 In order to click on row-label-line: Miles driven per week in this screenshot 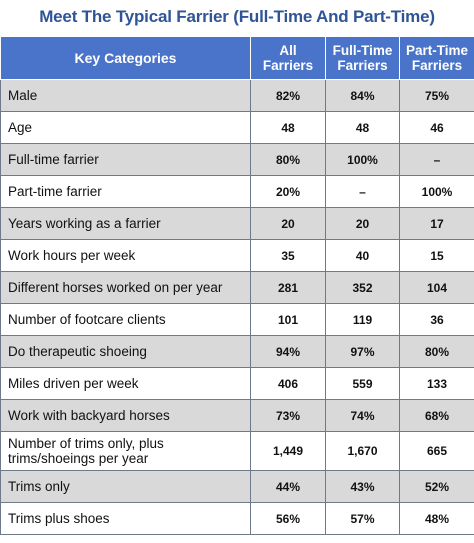, I will do `click(73, 383)`.